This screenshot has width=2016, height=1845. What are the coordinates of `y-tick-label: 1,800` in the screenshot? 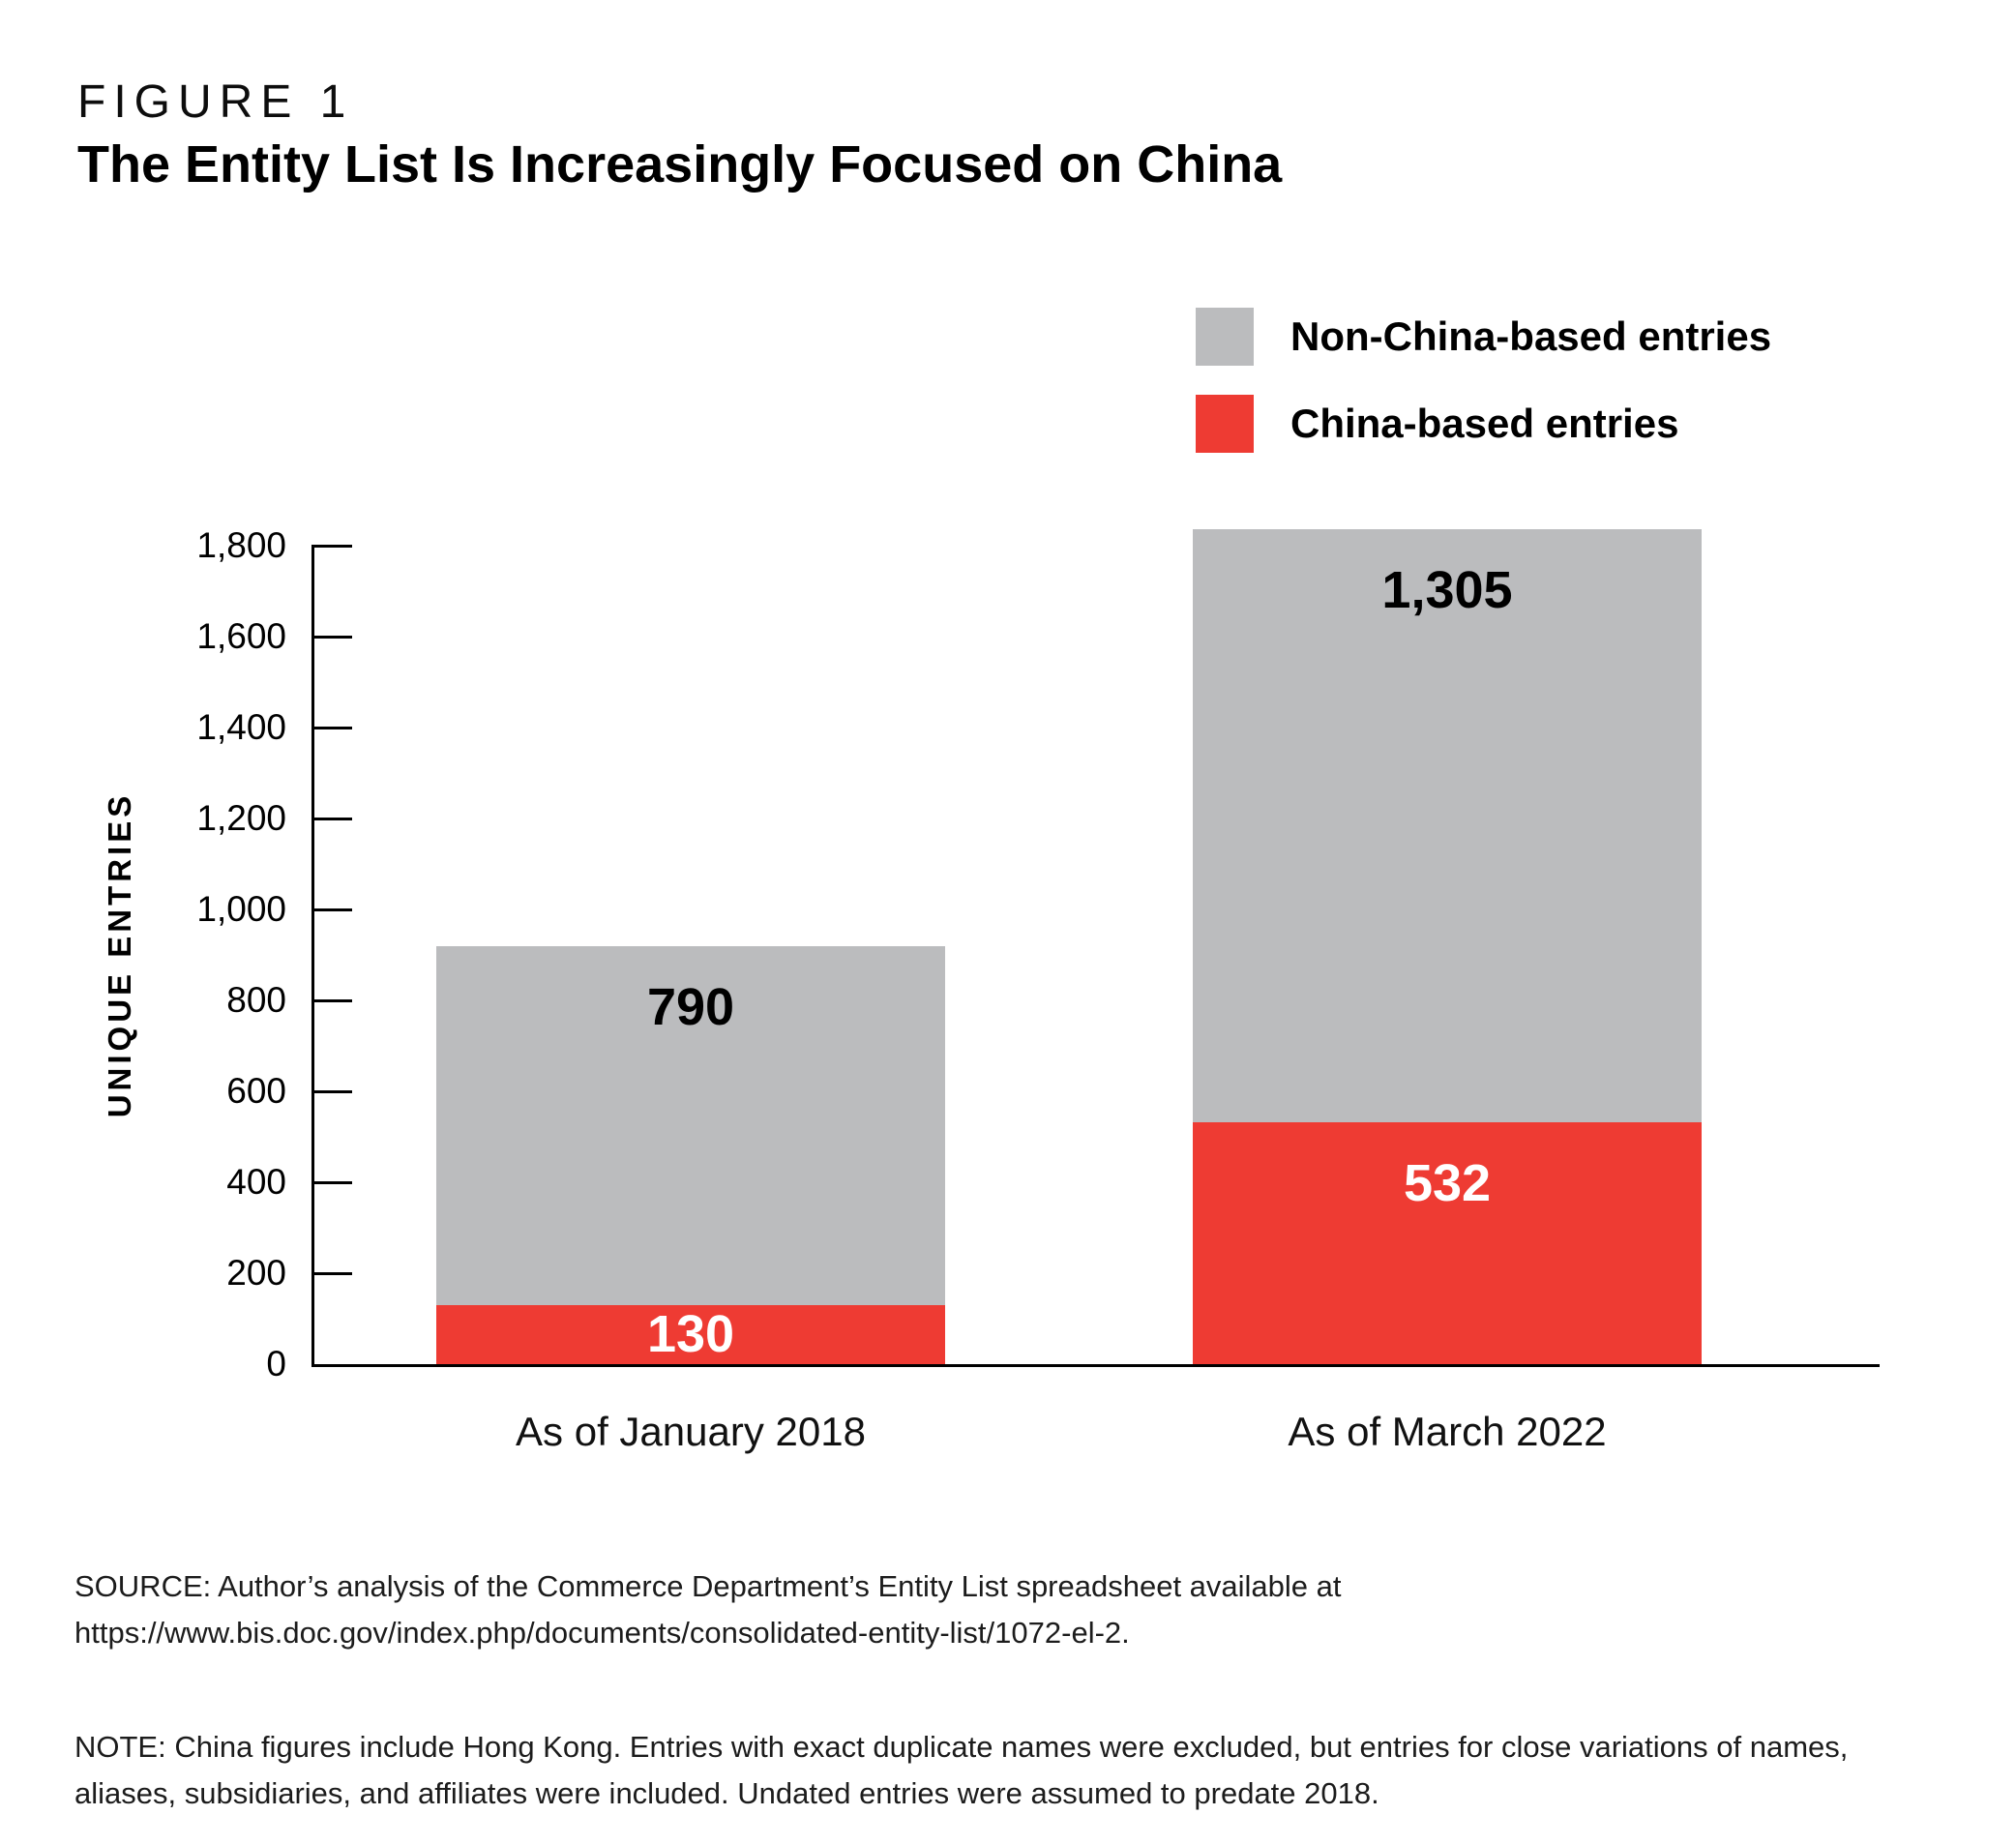 It's located at (241, 545).